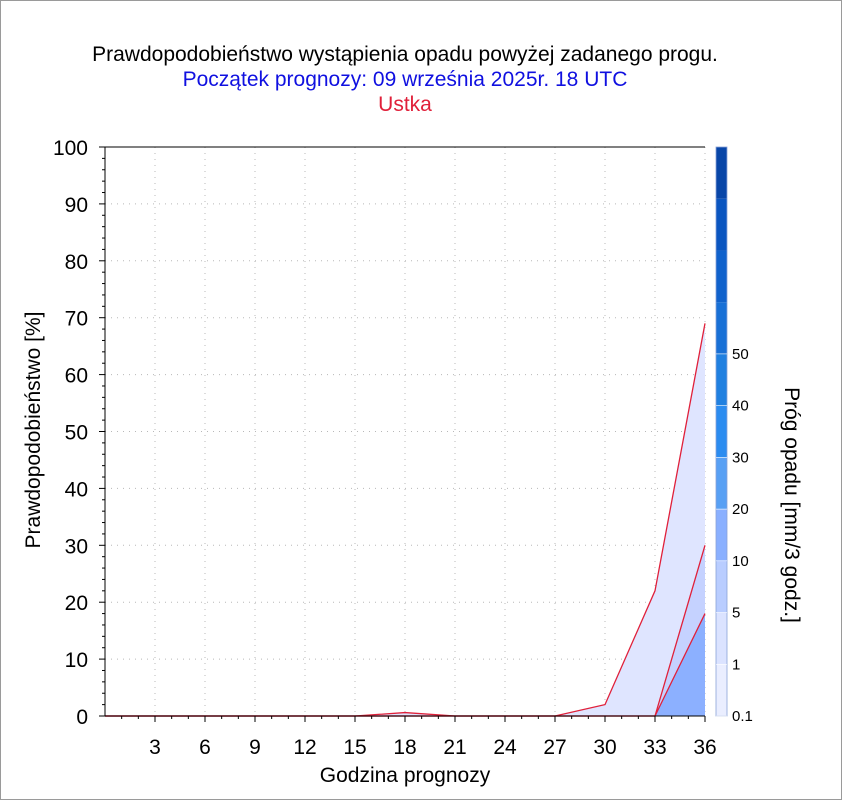  Describe the element at coordinates (742, 716) in the screenshot. I see `colorbar-tick-label: 0.1` at that location.